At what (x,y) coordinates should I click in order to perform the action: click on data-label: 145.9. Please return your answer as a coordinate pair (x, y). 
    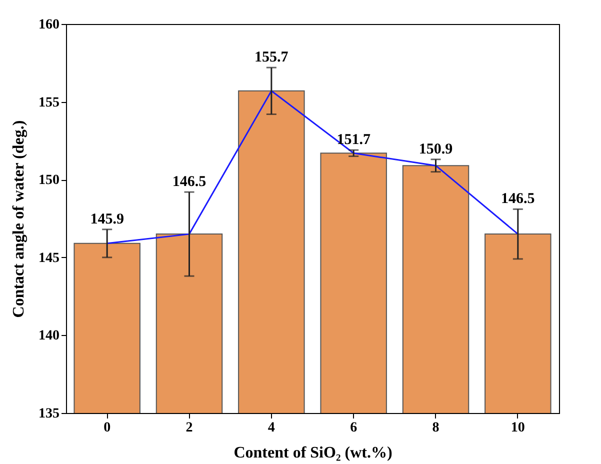
    Looking at the image, I should click on (107, 219).